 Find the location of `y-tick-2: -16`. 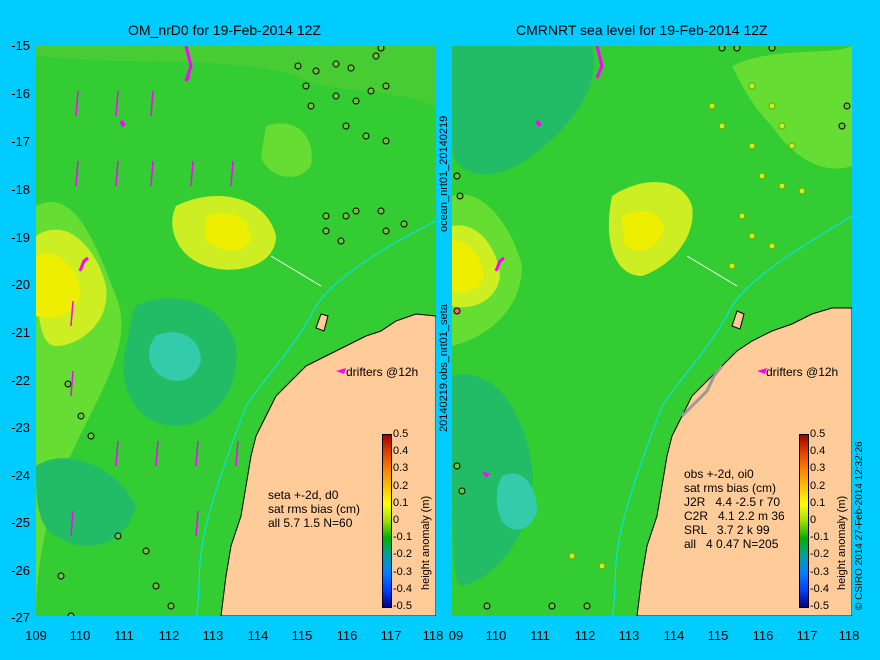

y-tick-2: -16 is located at coordinates (20, 93).